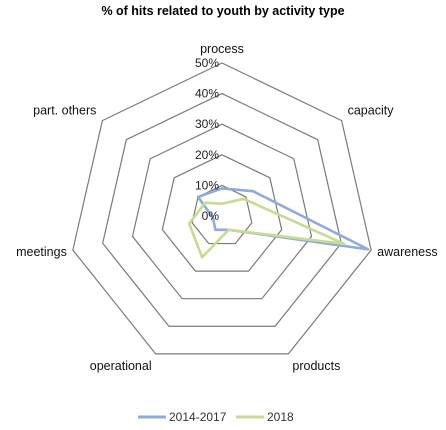 This screenshot has height=430, width=446. What do you see at coordinates (280, 417) in the screenshot?
I see `legend-label: 2018` at bounding box center [280, 417].